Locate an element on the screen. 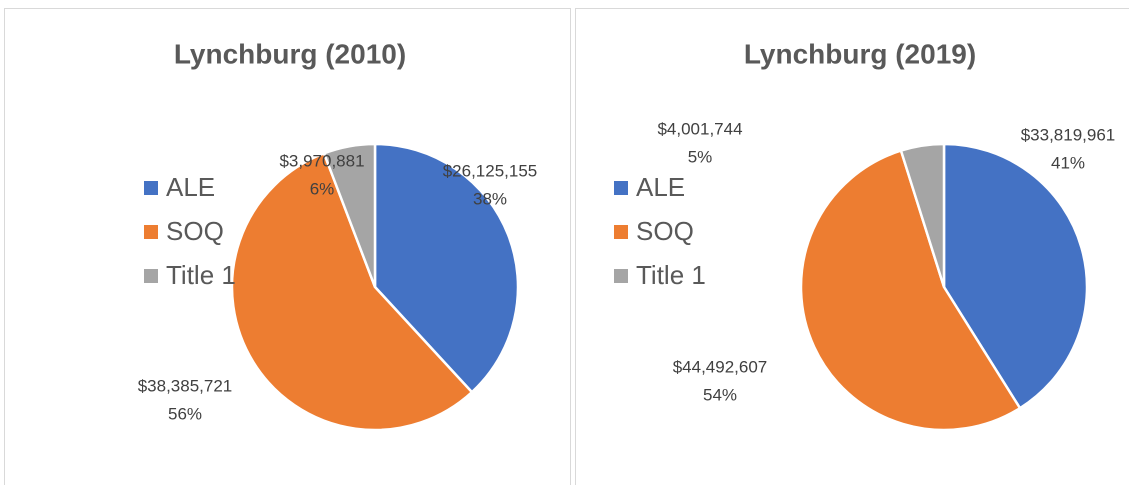 The width and height of the screenshot is (1129, 485). value-label: $4,001,744 is located at coordinates (699, 128).